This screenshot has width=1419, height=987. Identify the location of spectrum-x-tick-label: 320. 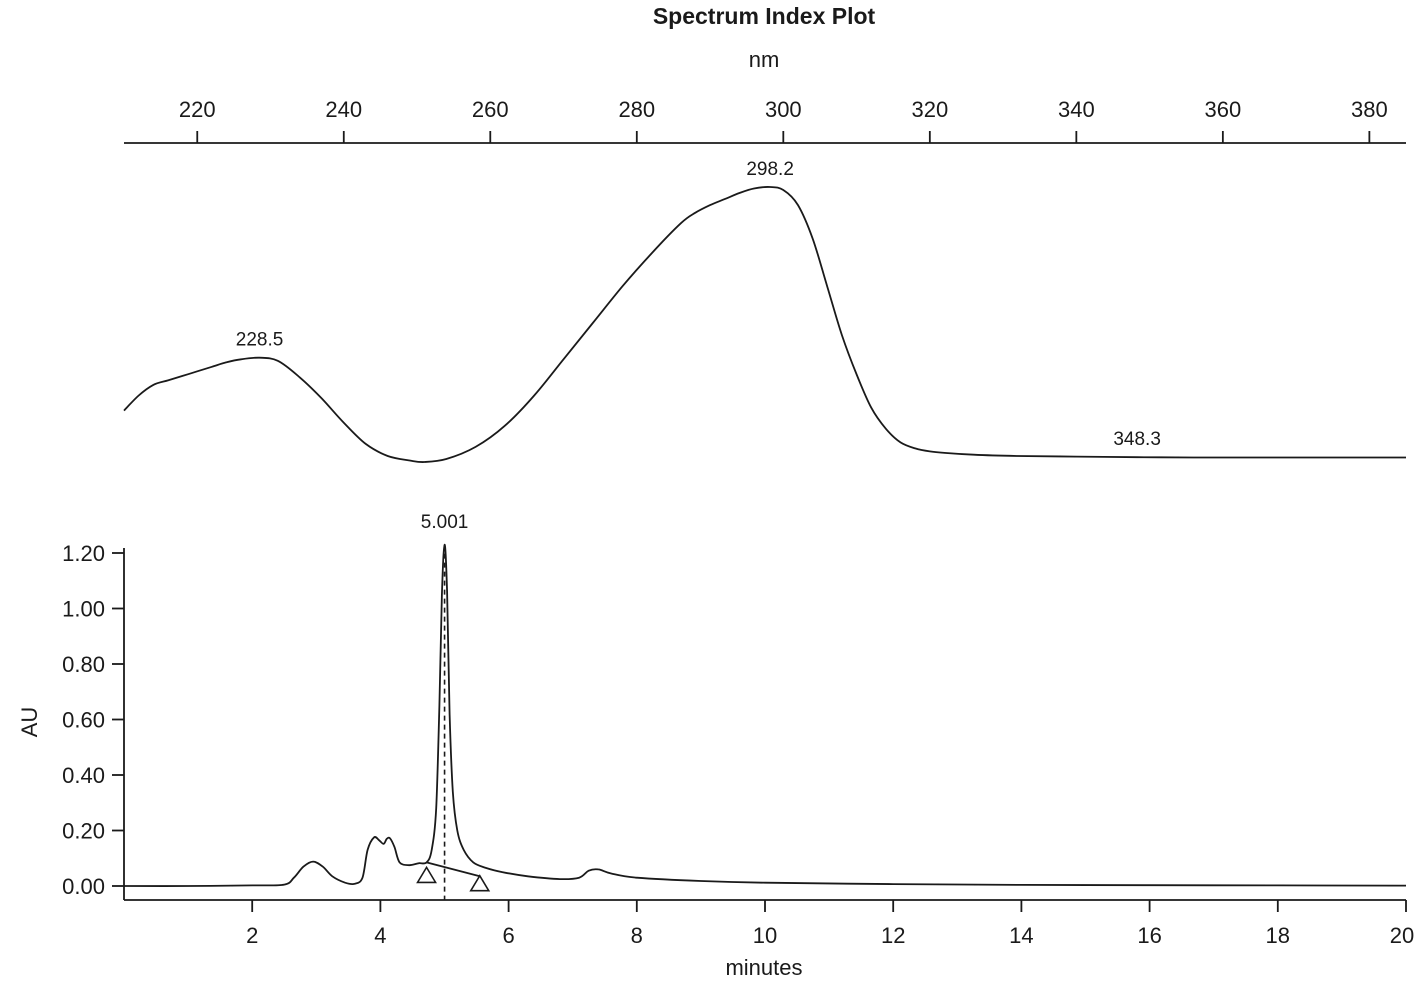
(929, 109).